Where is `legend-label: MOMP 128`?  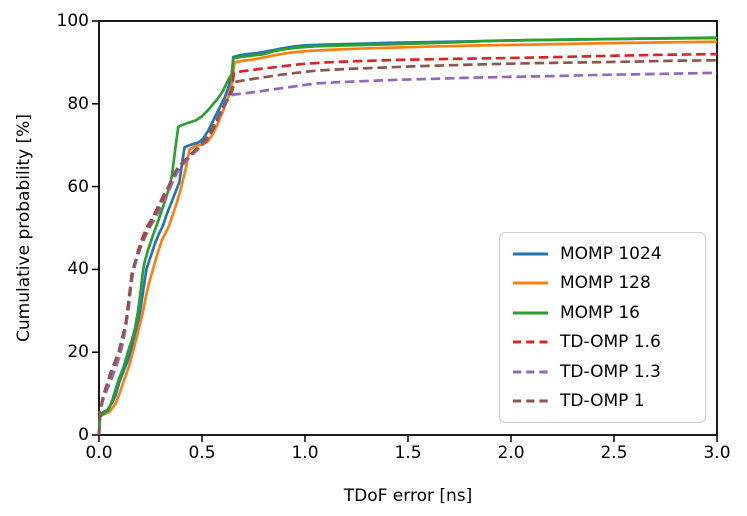
legend-label: MOMP 128 is located at coordinates (605, 283).